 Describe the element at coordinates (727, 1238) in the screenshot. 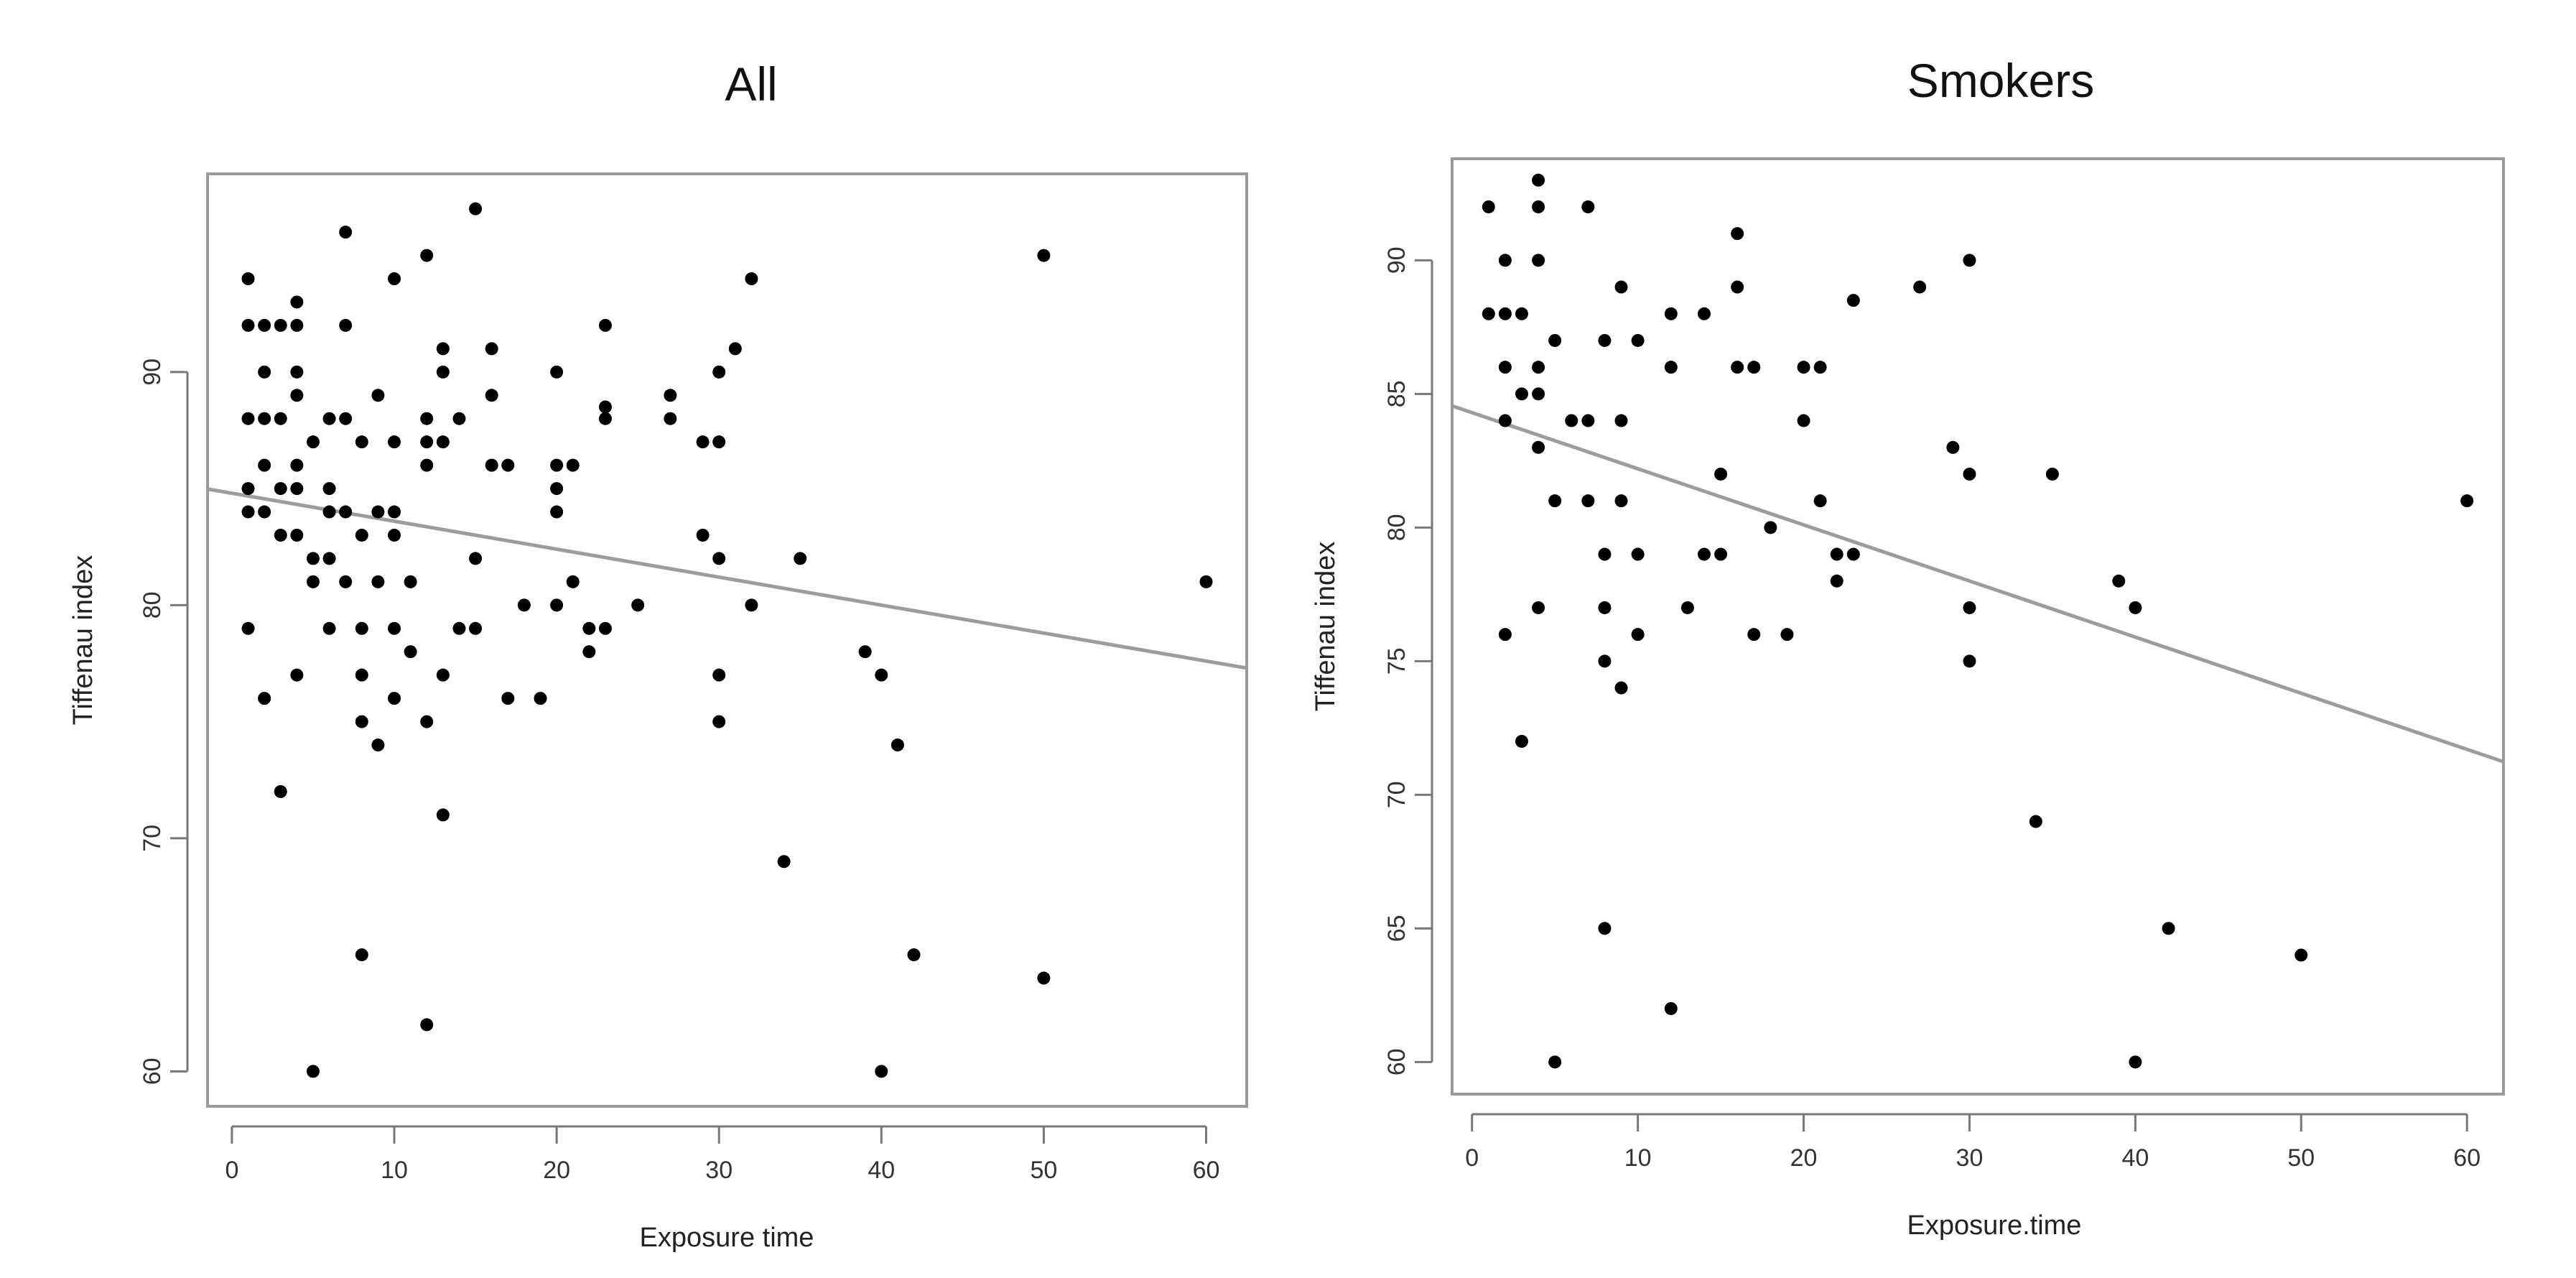

I see `x-axis-label: Exposure time` at that location.